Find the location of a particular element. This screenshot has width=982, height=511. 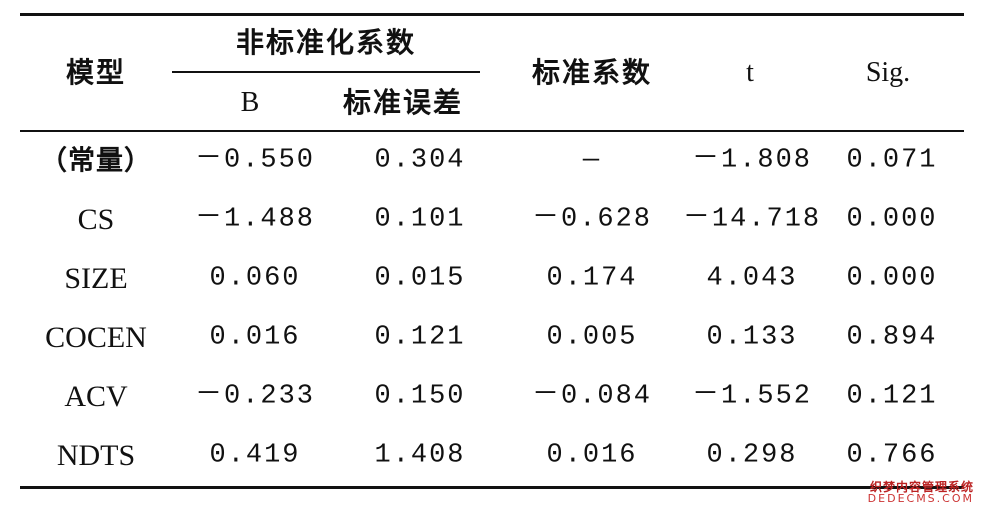

cell-std-coef: －0.628 is located at coordinates (592, 219).